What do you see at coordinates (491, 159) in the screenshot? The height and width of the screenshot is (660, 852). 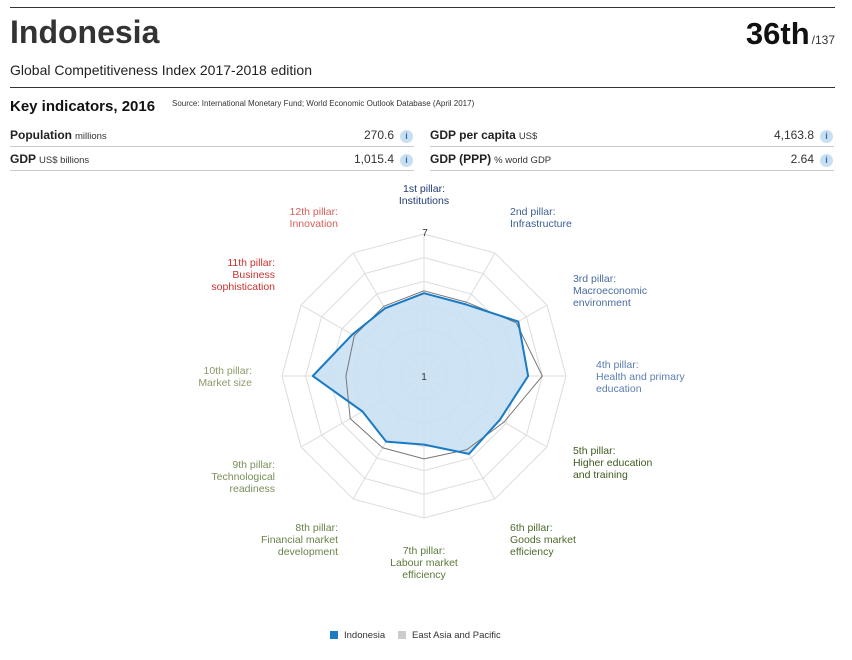 I see `indicator-label: GDP (PPP)% world GDP` at bounding box center [491, 159].